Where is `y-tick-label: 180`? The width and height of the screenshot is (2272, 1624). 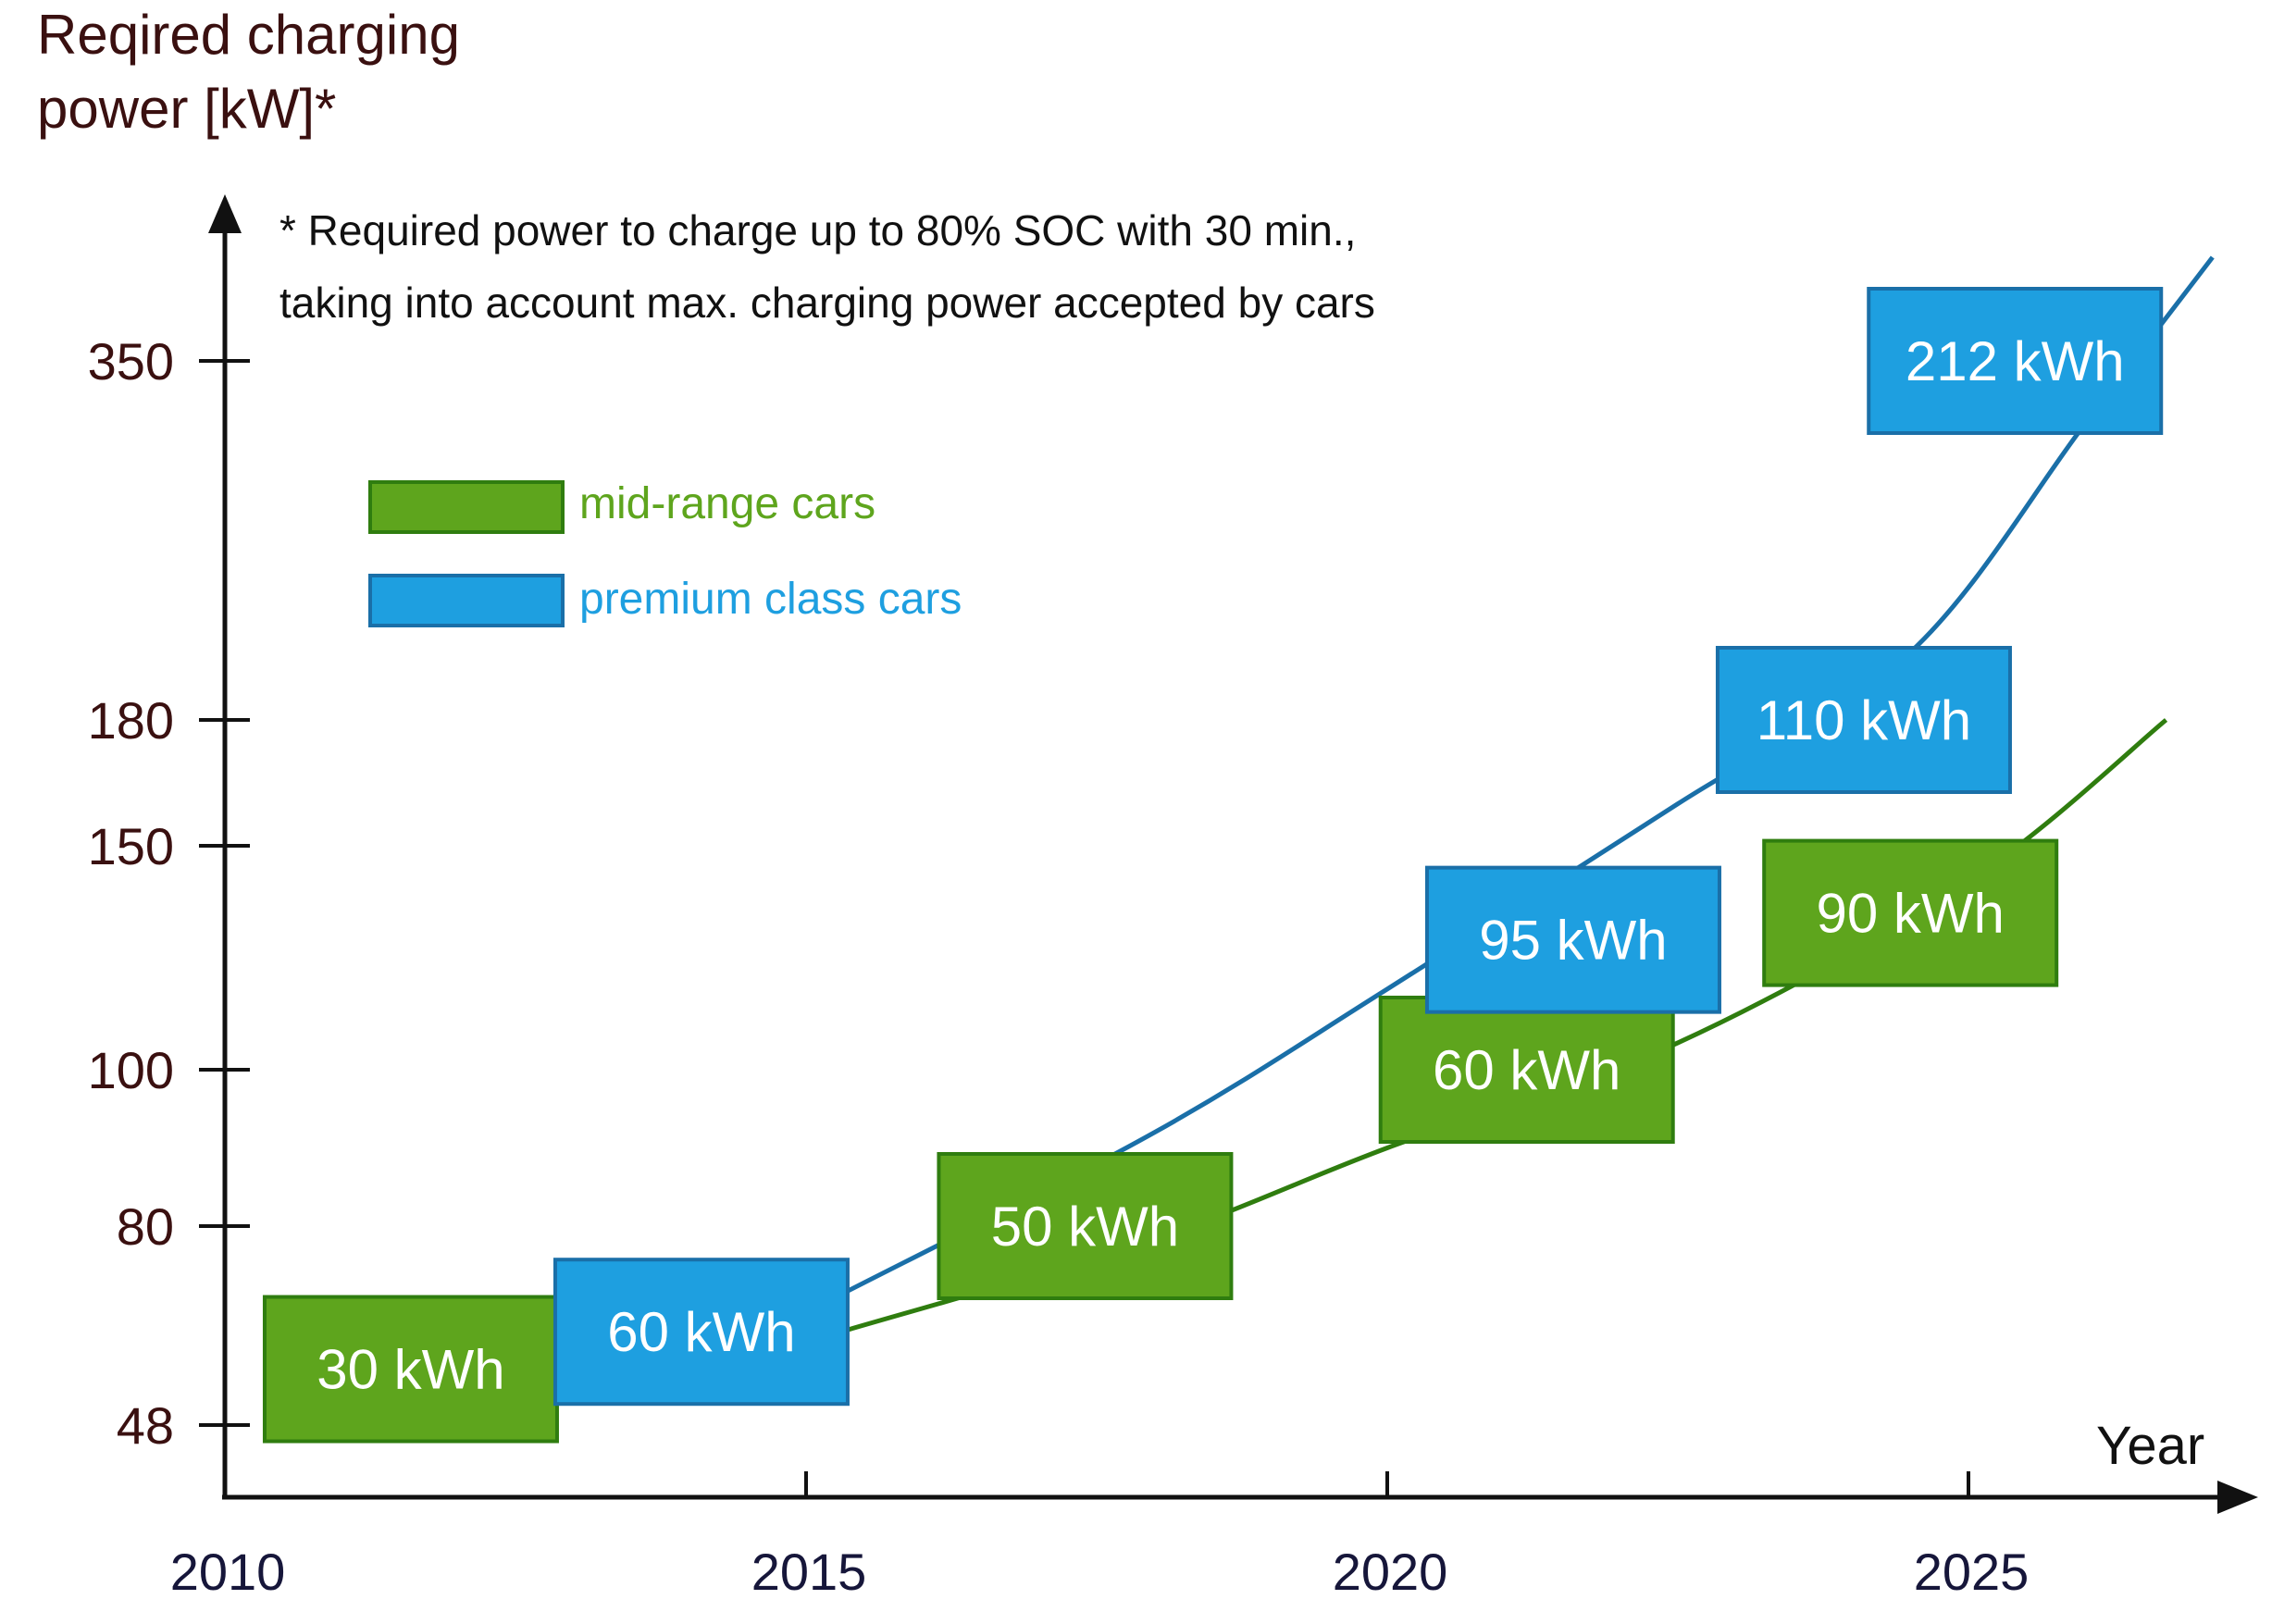 y-tick-label: 180 is located at coordinates (131, 720).